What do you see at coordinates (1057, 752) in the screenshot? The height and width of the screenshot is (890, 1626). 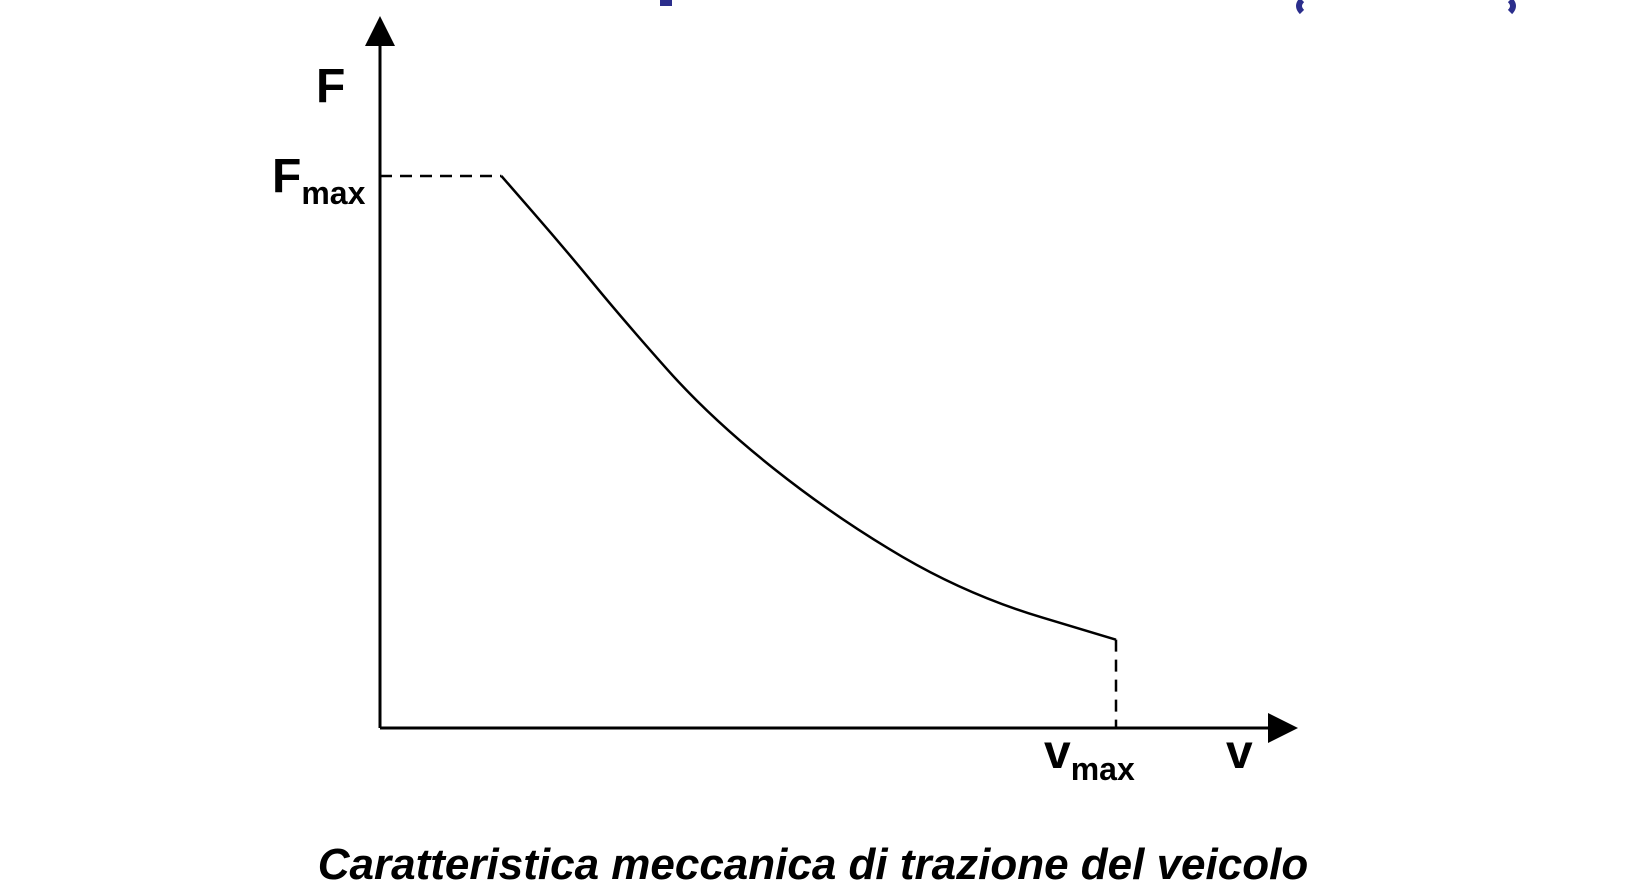 I see `vmax-label-base: v` at bounding box center [1057, 752].